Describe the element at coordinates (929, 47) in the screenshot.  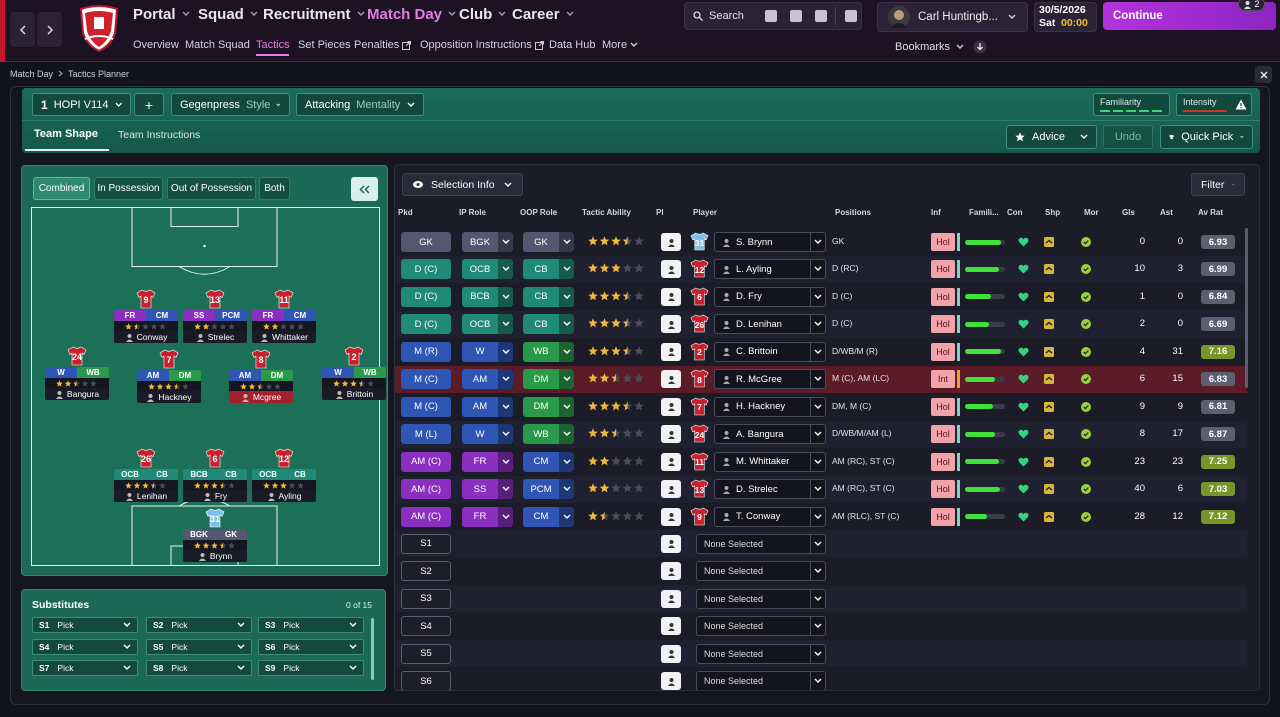
I see `bookmarks: Bookmarks` at that location.